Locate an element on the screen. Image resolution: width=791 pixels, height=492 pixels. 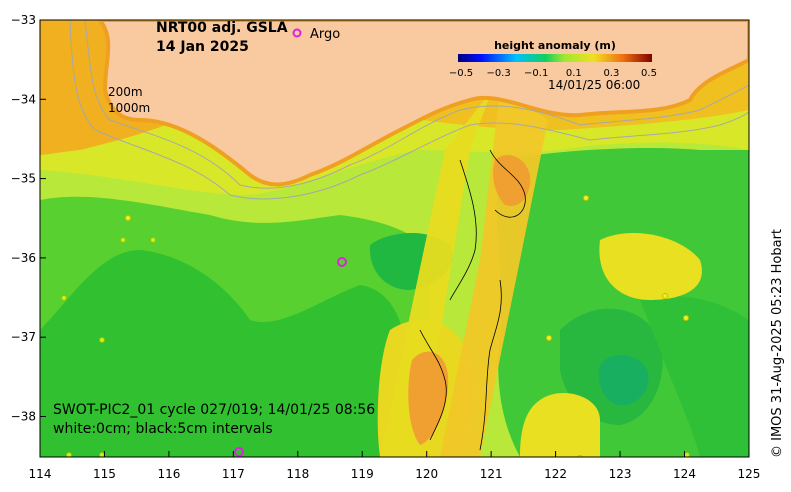
y-tick-label: −33 is located at coordinates (23, 20).